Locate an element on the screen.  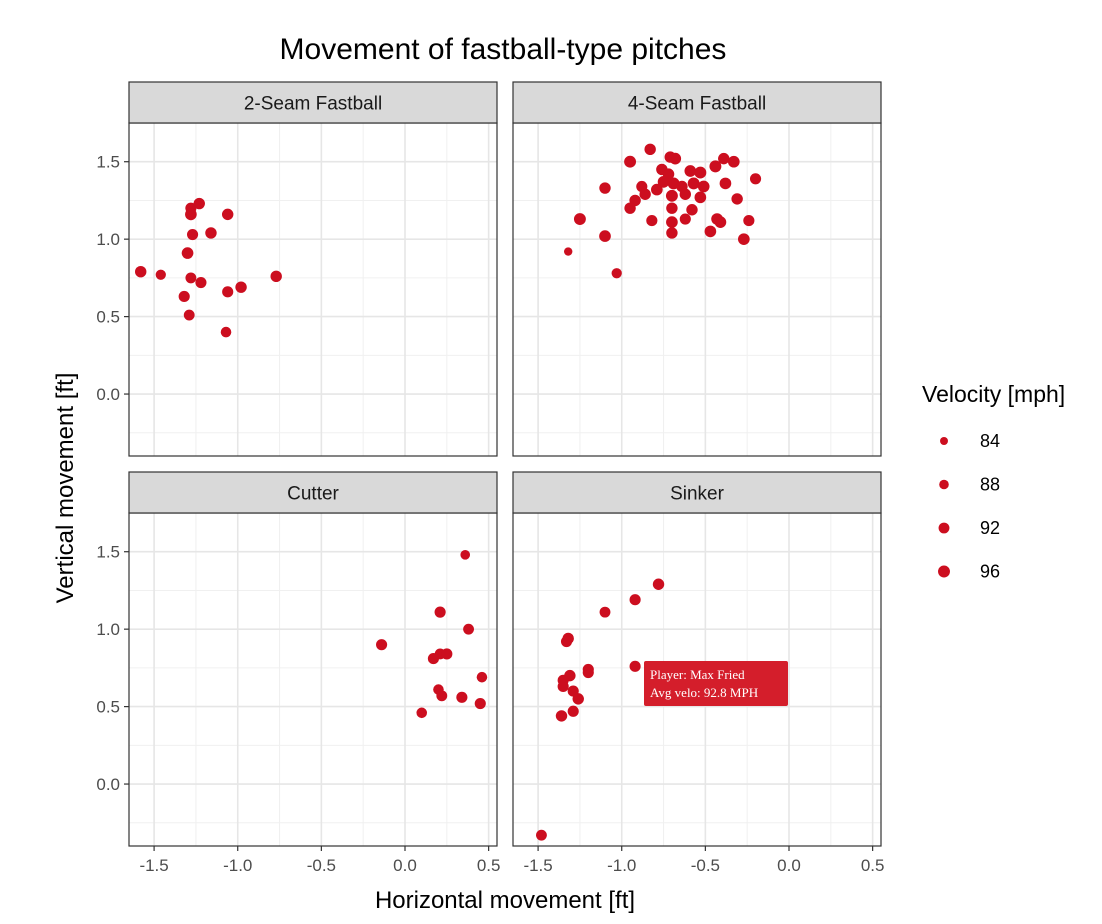
y-tick-label: 1.0 is located at coordinates (108, 239).